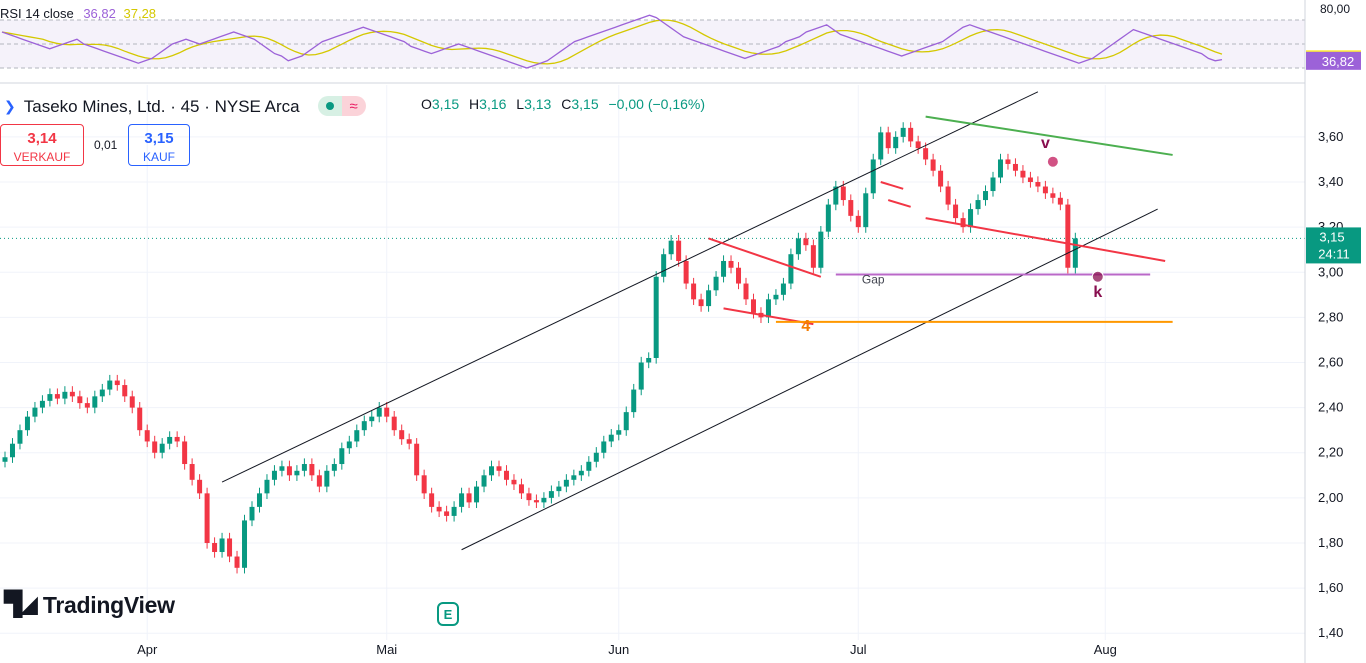 The width and height of the screenshot is (1366, 663). What do you see at coordinates (140, 13) in the screenshot?
I see `rsi-ma-value: 37,28` at bounding box center [140, 13].